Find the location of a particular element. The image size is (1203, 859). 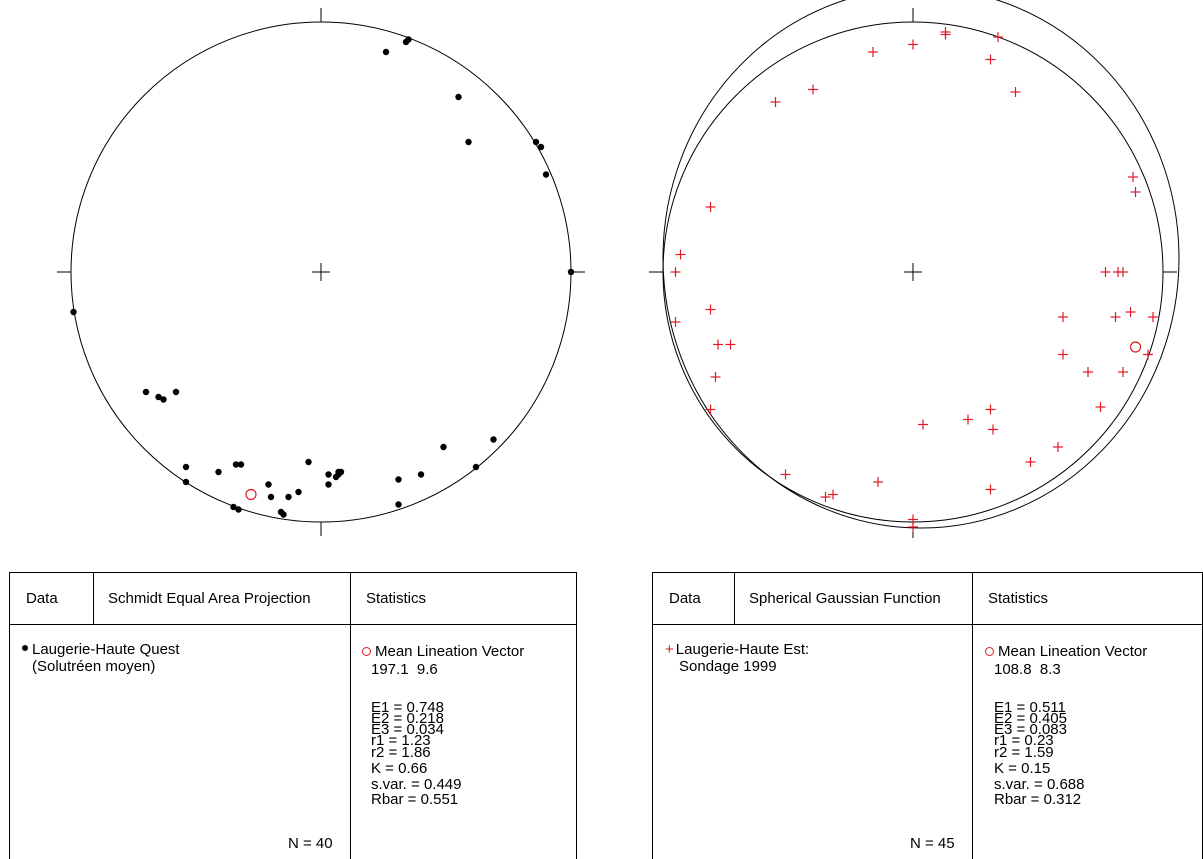

statistic-line: E2 = 0.218 is located at coordinates (407, 718).